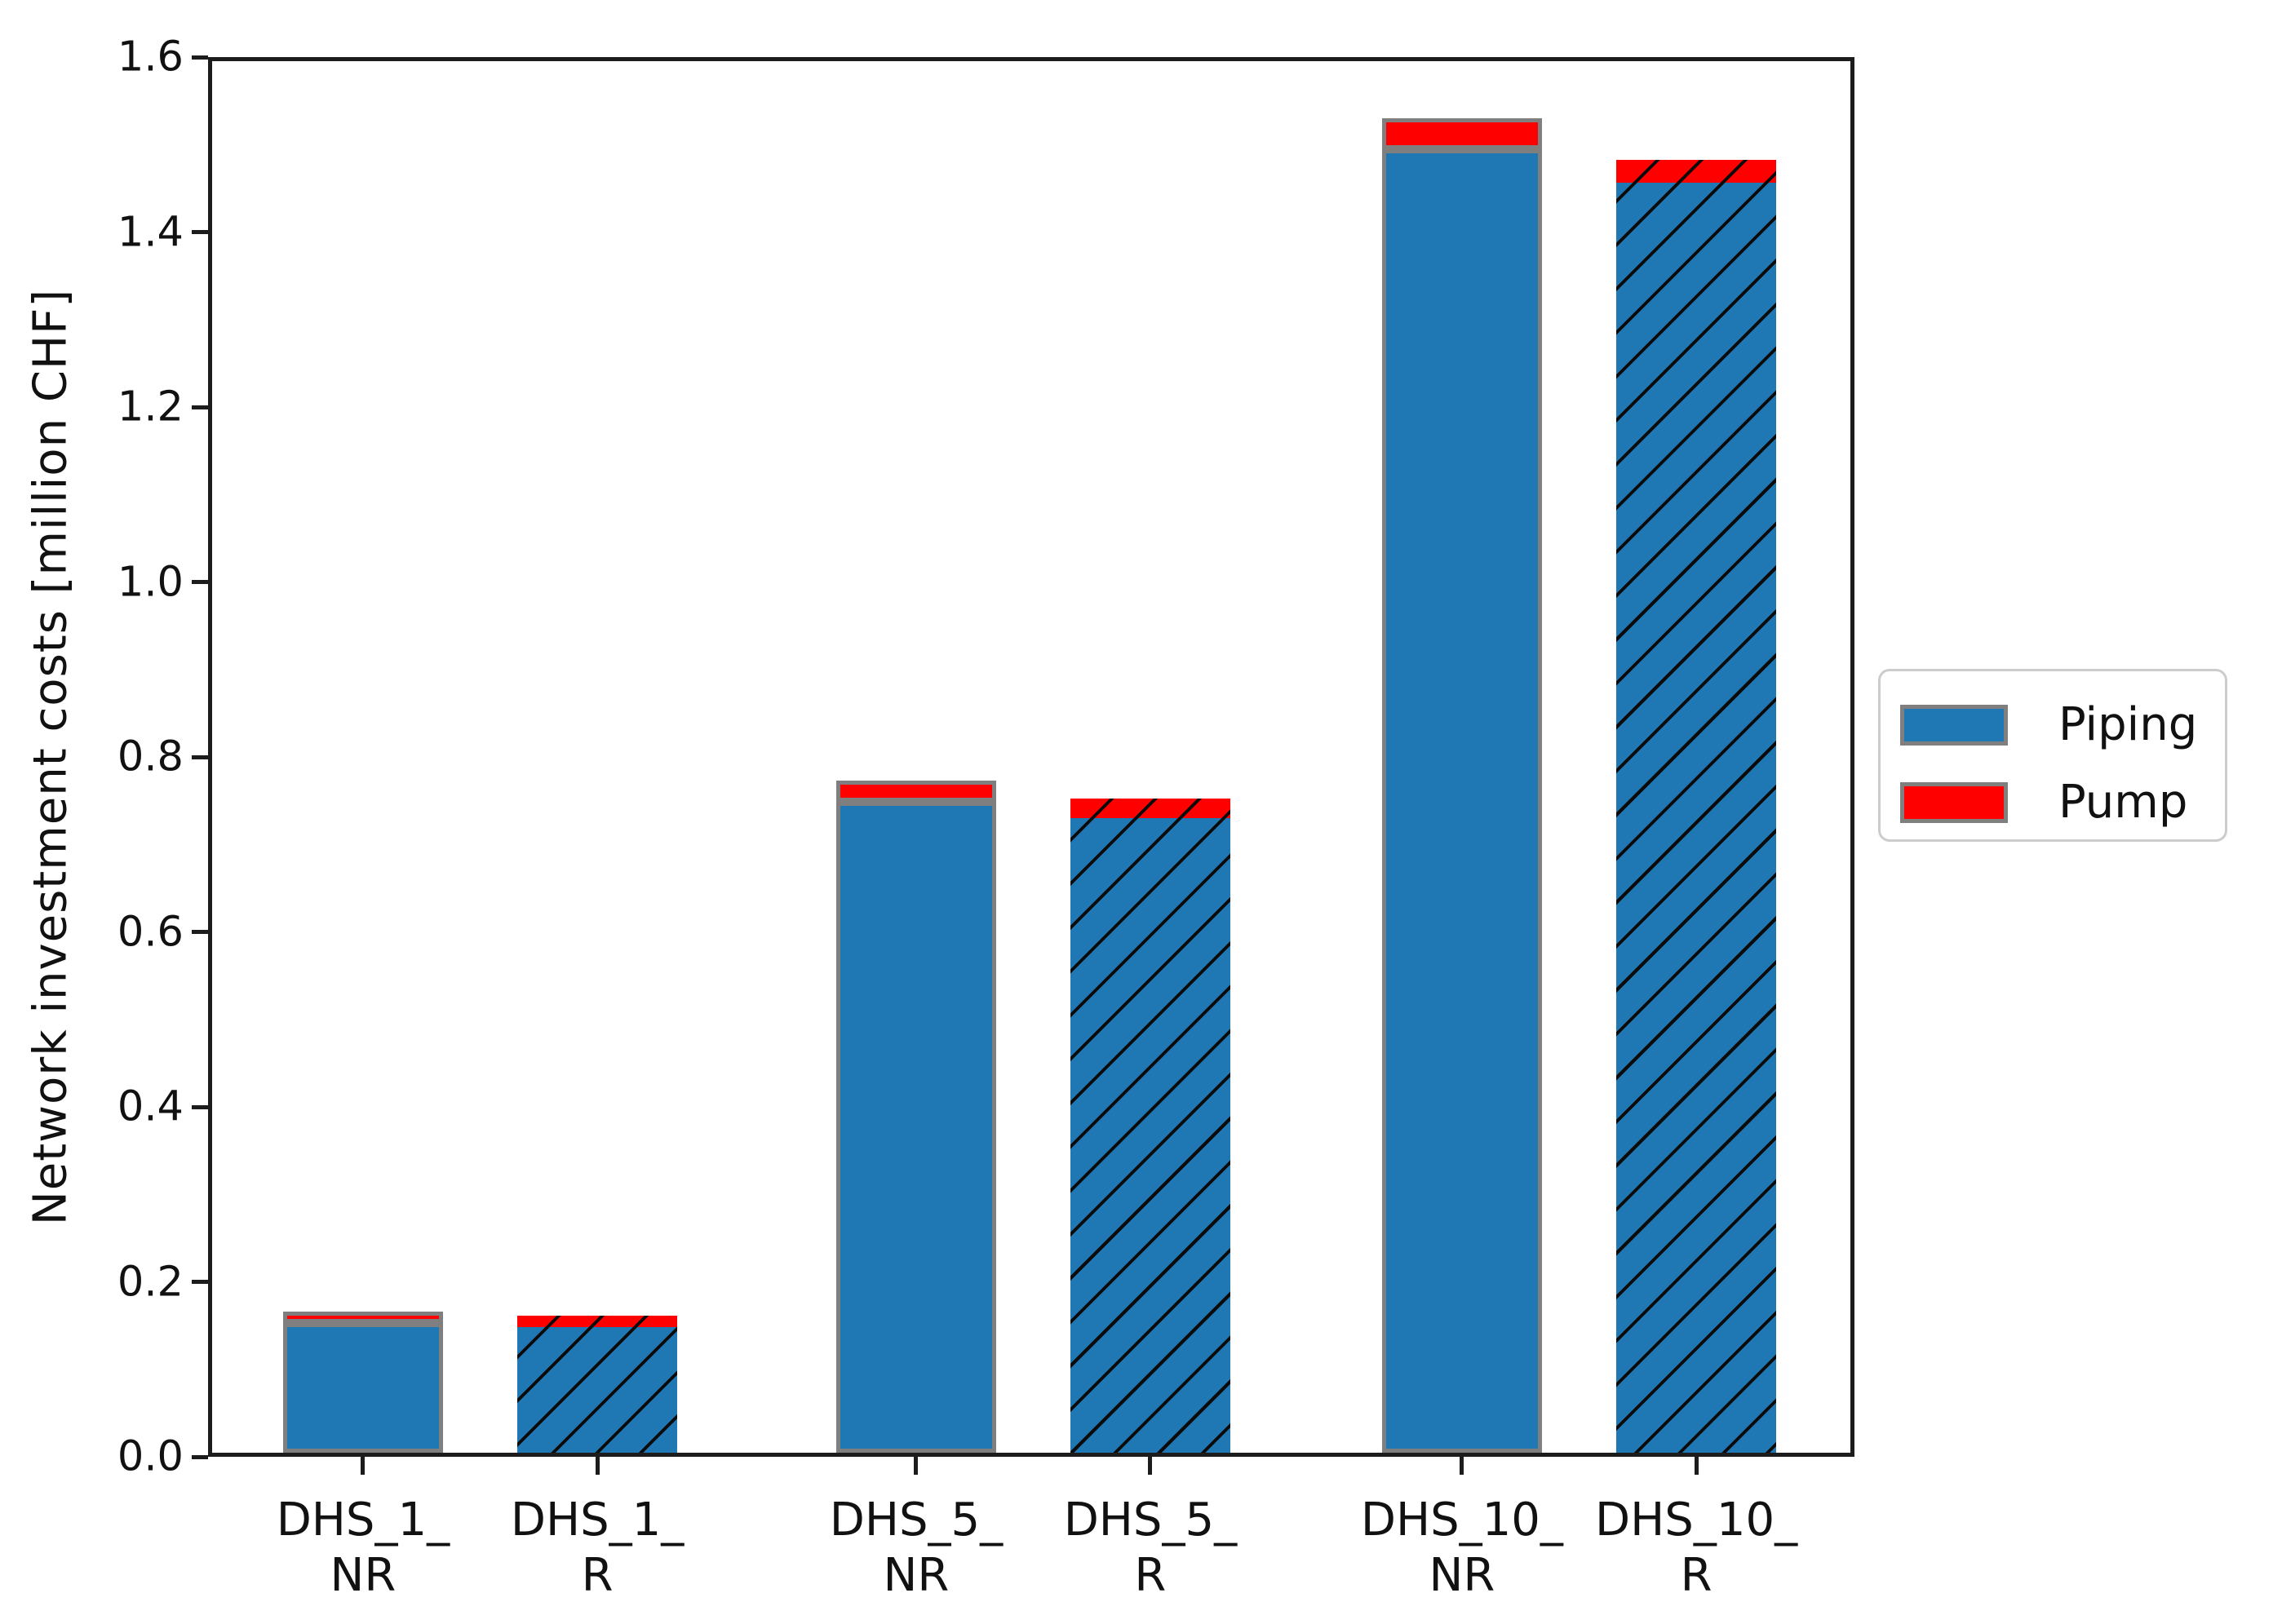 Image resolution: width=2273 pixels, height=1624 pixels. What do you see at coordinates (2123, 802) in the screenshot?
I see `legend-label-pump: Pump` at bounding box center [2123, 802].